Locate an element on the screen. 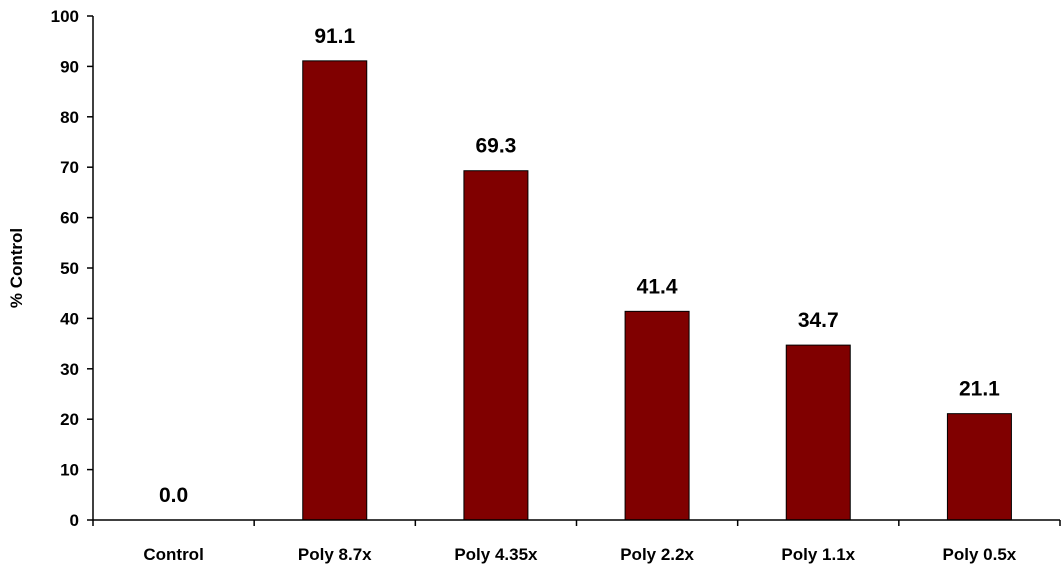 The image size is (1063, 575). data-label: 34.7 is located at coordinates (818, 320).